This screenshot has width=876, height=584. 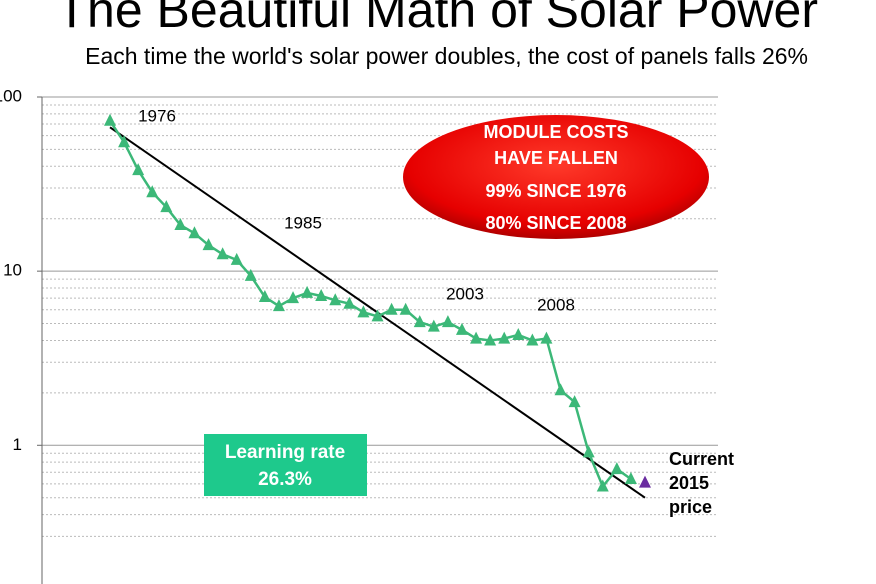 I want to click on annotation: 1976, so click(x=157, y=115).